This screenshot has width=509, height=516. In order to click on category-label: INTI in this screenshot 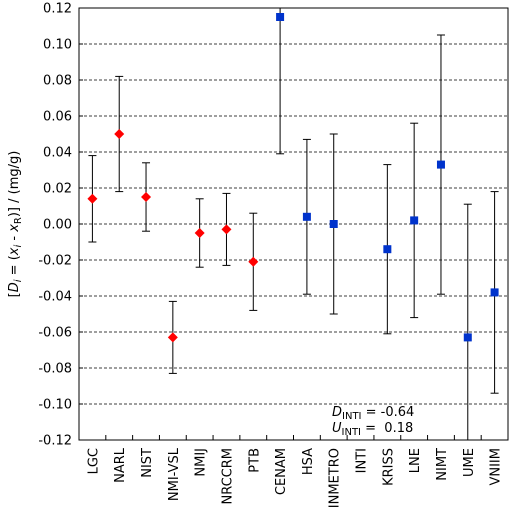, I will do `click(362, 460)`.